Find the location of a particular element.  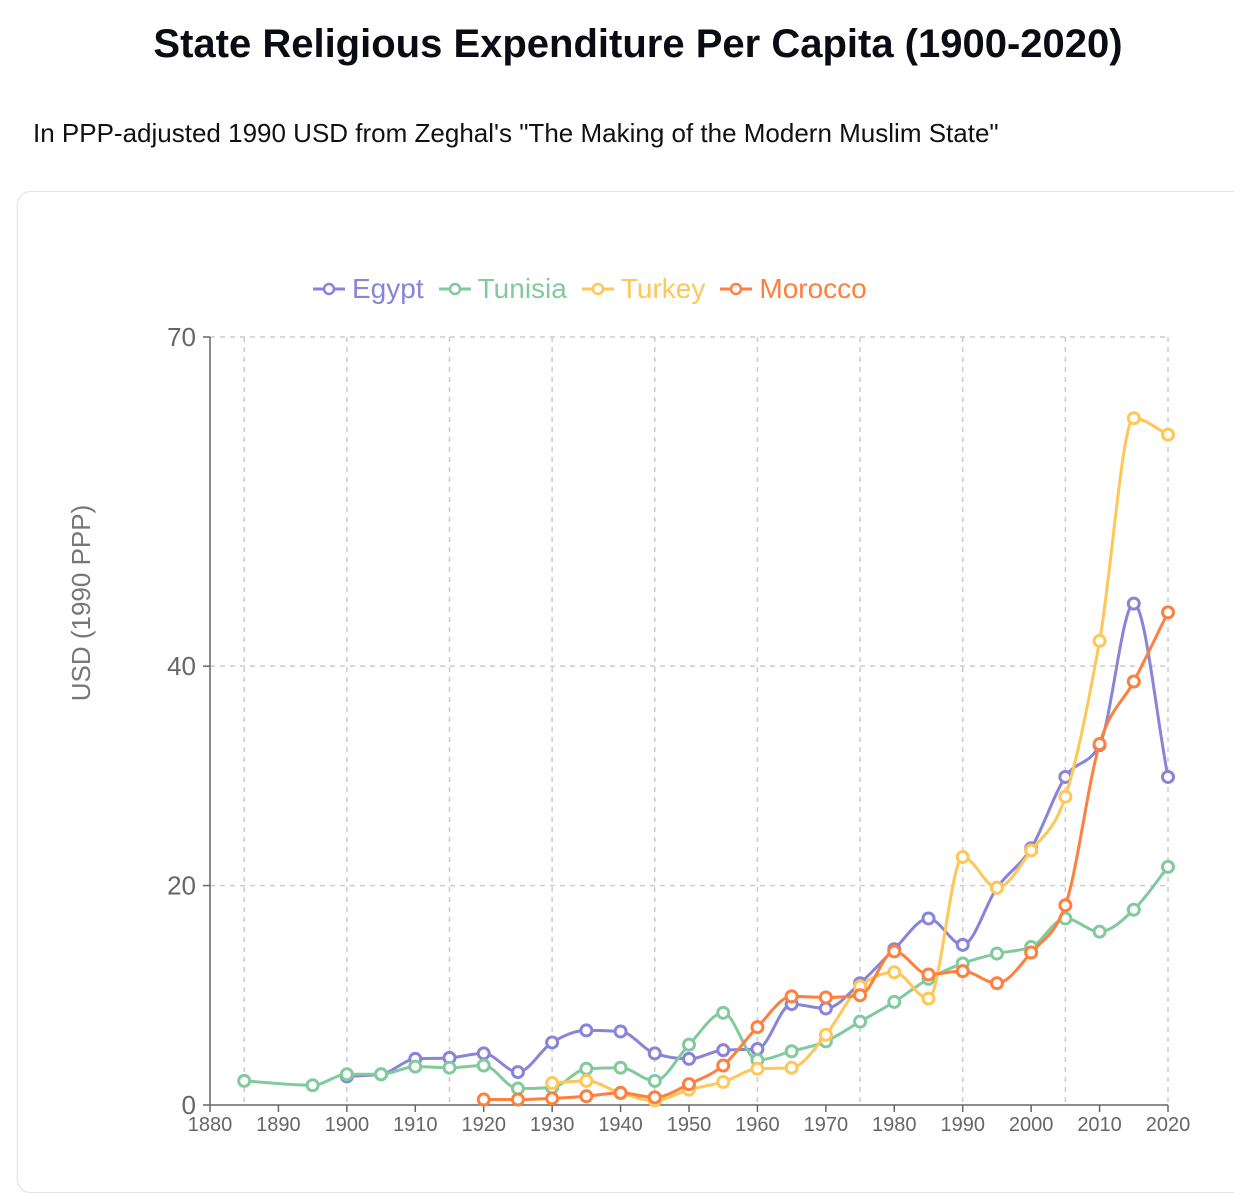

x-tick-label: 1950 is located at coordinates (689, 1125).